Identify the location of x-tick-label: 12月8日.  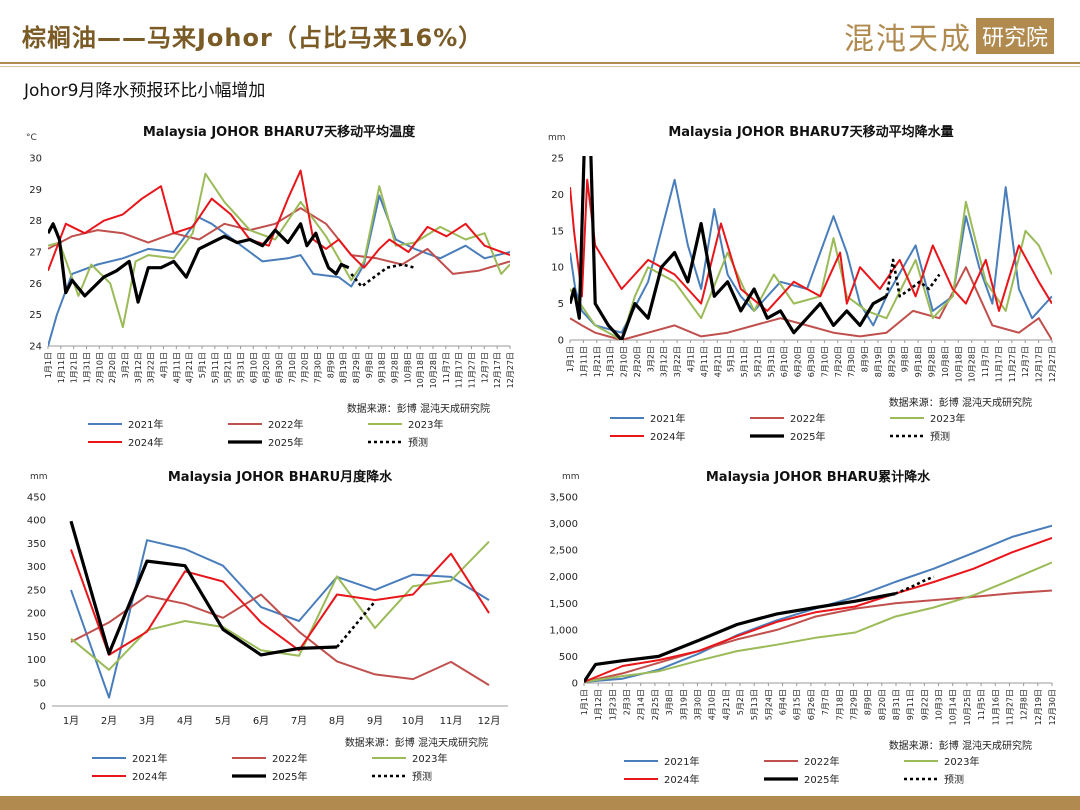
(1024, 704).